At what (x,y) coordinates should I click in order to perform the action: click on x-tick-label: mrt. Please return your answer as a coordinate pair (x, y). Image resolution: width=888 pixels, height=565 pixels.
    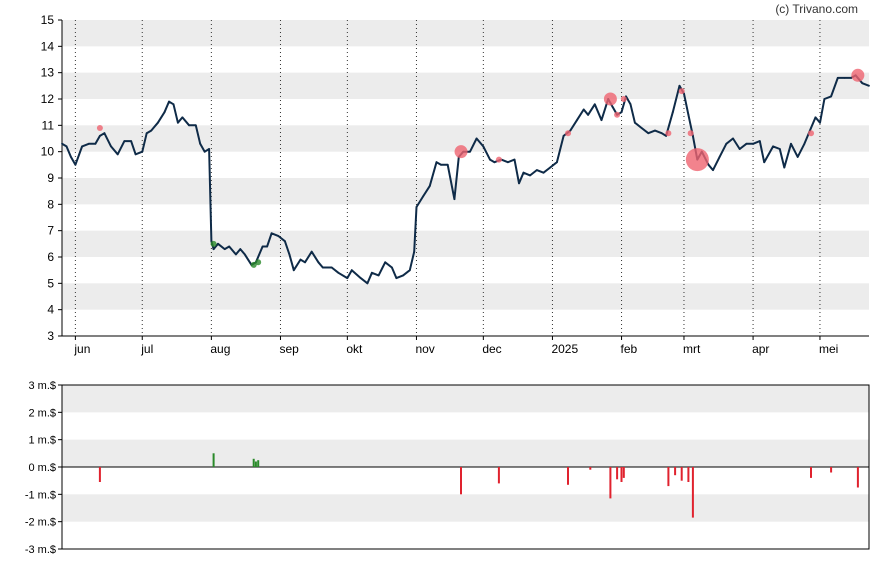
    Looking at the image, I should click on (692, 349).